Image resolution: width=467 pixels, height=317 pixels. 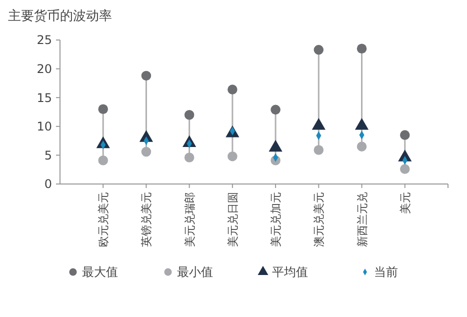 What do you see at coordinates (147, 219) in the screenshot?
I see `x-tick-label: 英镑兑美元` at bounding box center [147, 219].